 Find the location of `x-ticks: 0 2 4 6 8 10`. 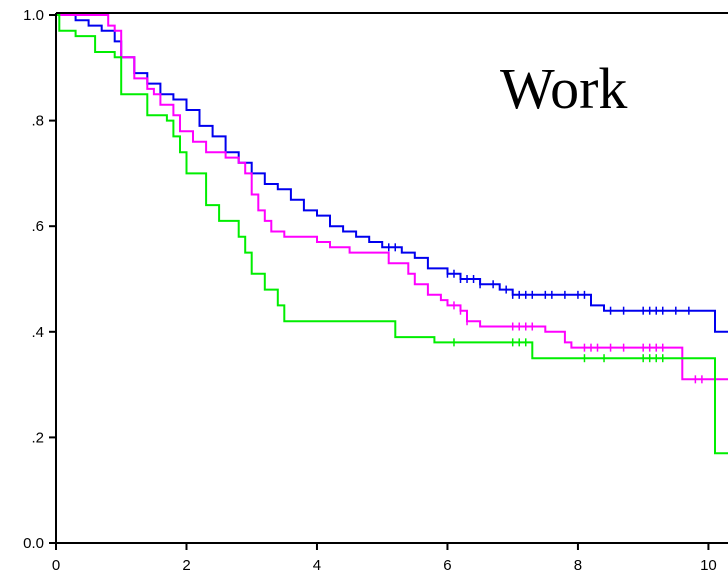

x-ticks: 0 2 4 6 8 10 is located at coordinates (384, 558).